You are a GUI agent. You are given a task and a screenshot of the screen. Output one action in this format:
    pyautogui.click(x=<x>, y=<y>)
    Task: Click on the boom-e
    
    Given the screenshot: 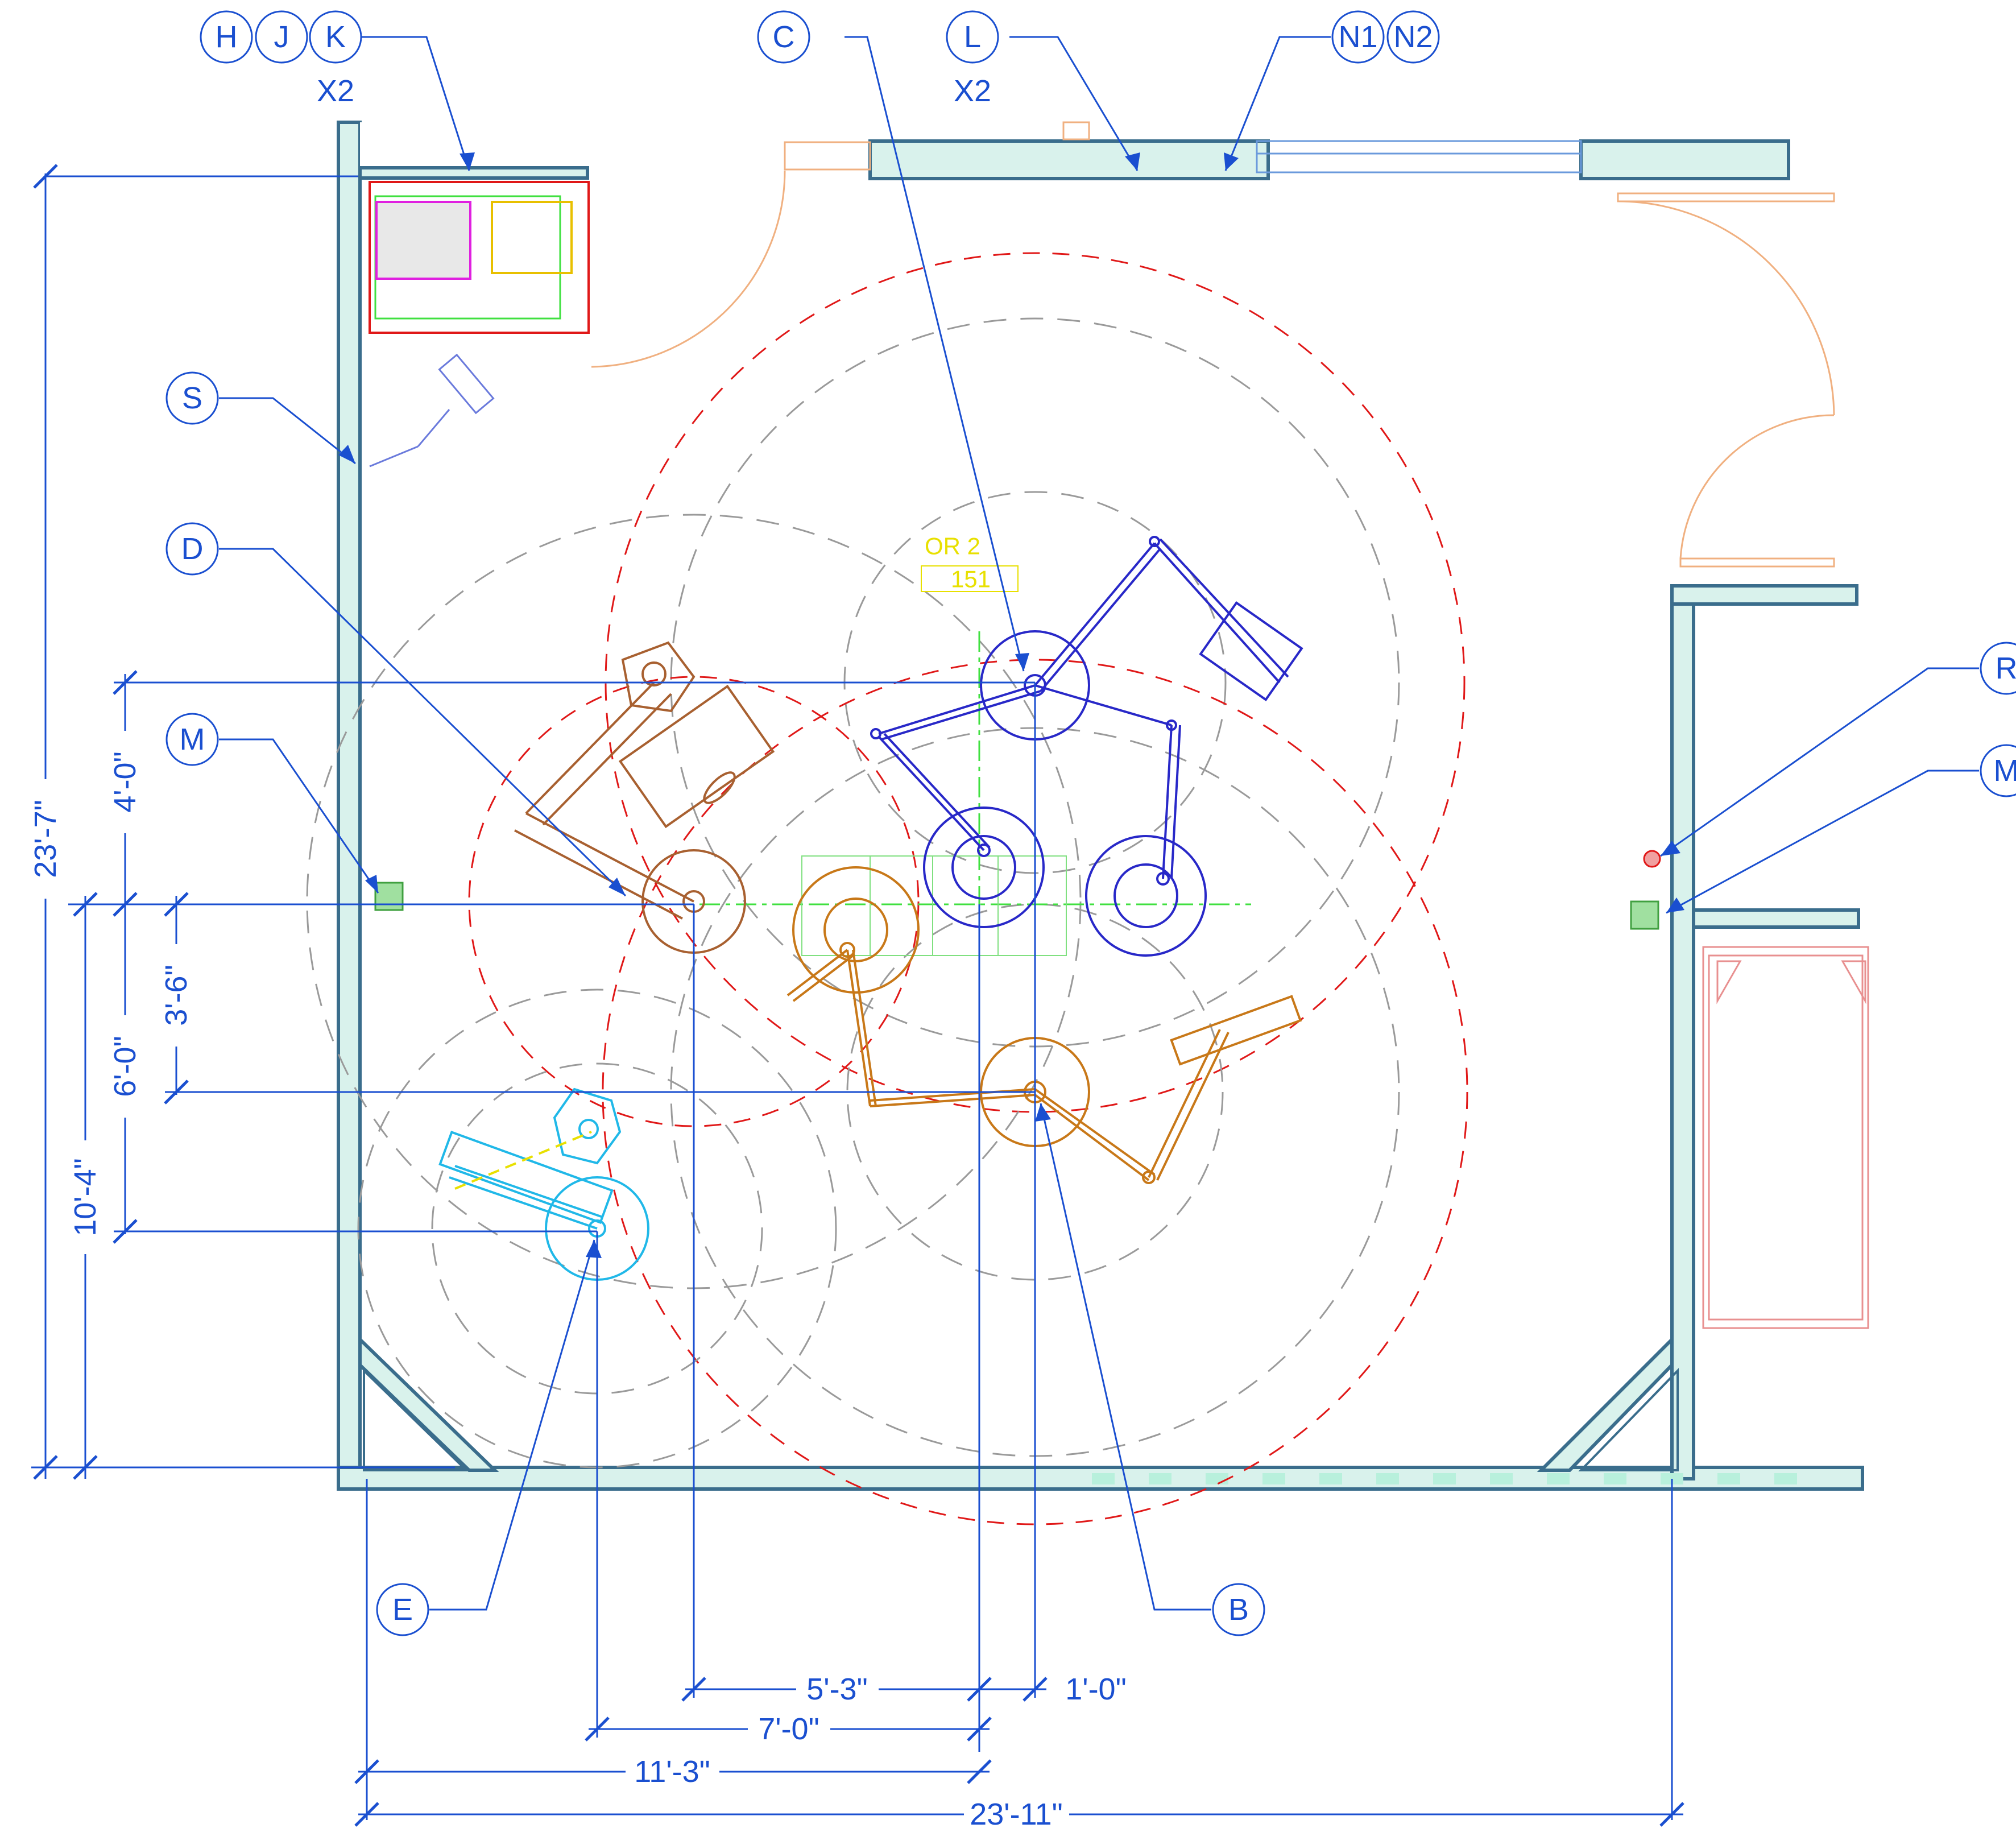 What is the action you would take?
    pyautogui.click(x=543, y=1184)
    